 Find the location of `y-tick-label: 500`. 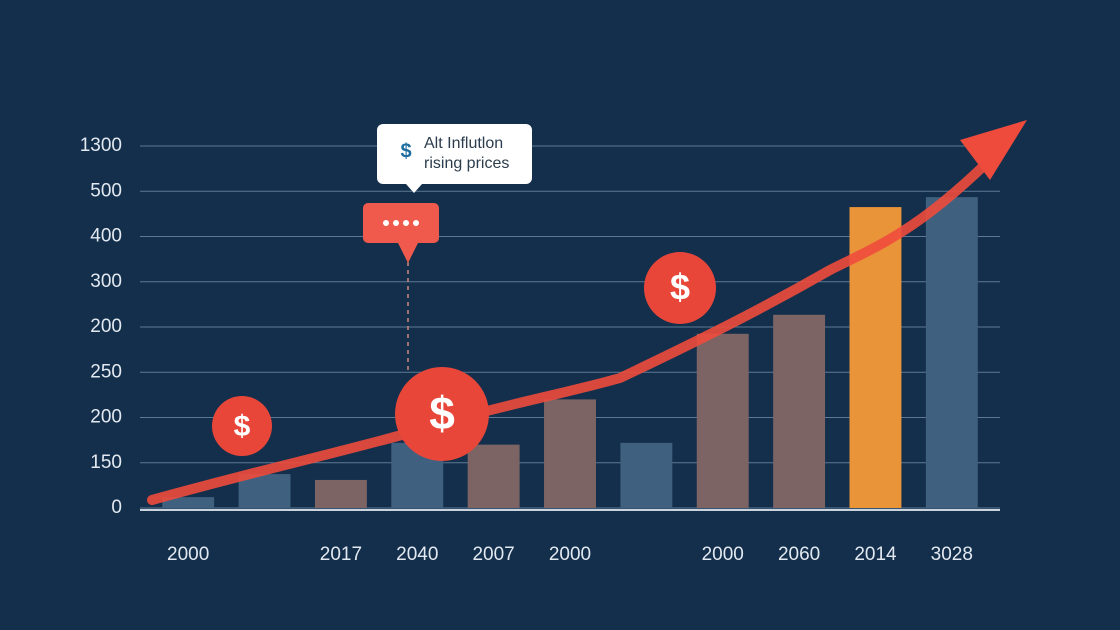

y-tick-label: 500 is located at coordinates (106, 190).